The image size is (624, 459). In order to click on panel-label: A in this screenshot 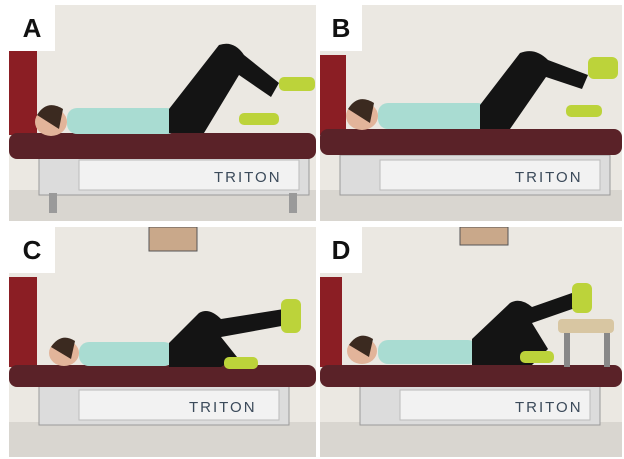, I will do `click(32, 28)`.